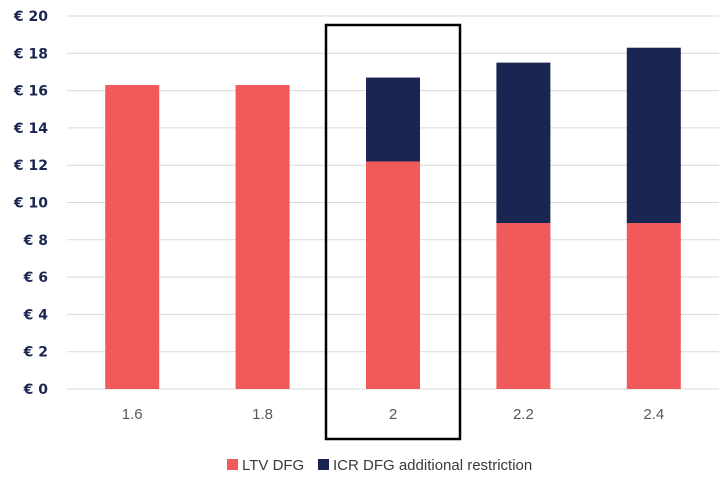  I want to click on y-tick-label: € 0, so click(36, 390).